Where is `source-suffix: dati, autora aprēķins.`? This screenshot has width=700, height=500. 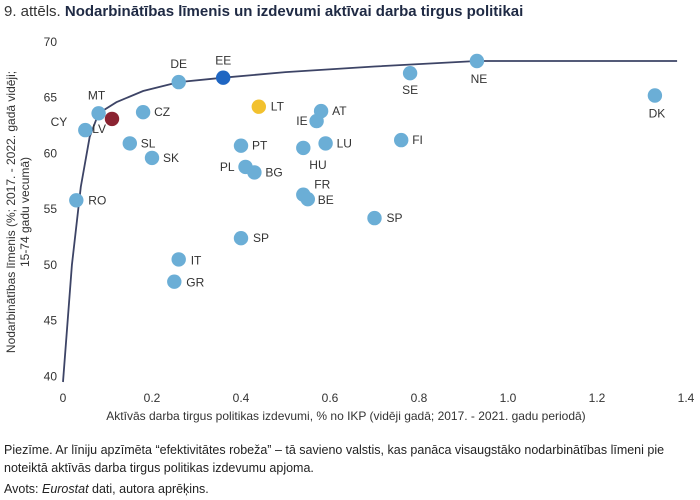 source-suffix: dati, autora aprēķins. is located at coordinates (148, 489).